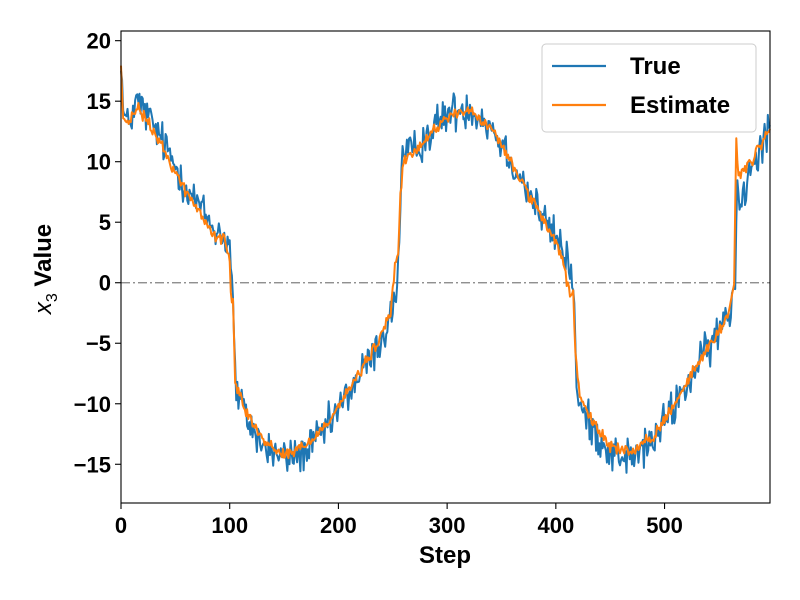 This screenshot has width=800, height=600. Describe the element at coordinates (52, 297) in the screenshot. I see `y-axis-label-sub: 3` at that location.